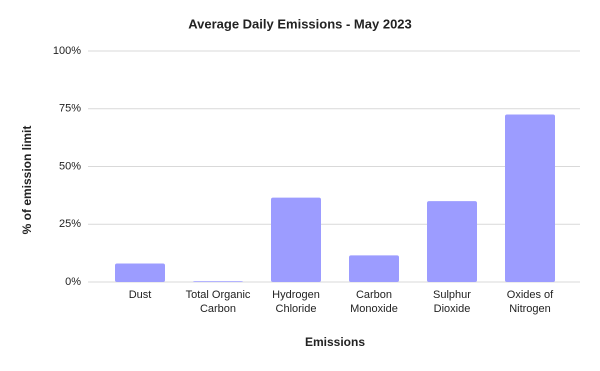  Describe the element at coordinates (73, 282) in the screenshot. I see `y-tick-label: 0%` at that location.